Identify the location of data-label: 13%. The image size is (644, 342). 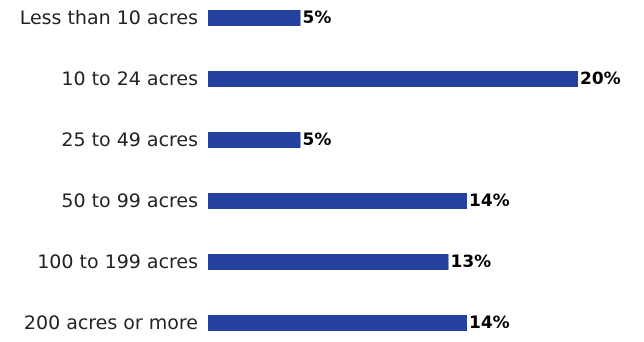
(471, 262).